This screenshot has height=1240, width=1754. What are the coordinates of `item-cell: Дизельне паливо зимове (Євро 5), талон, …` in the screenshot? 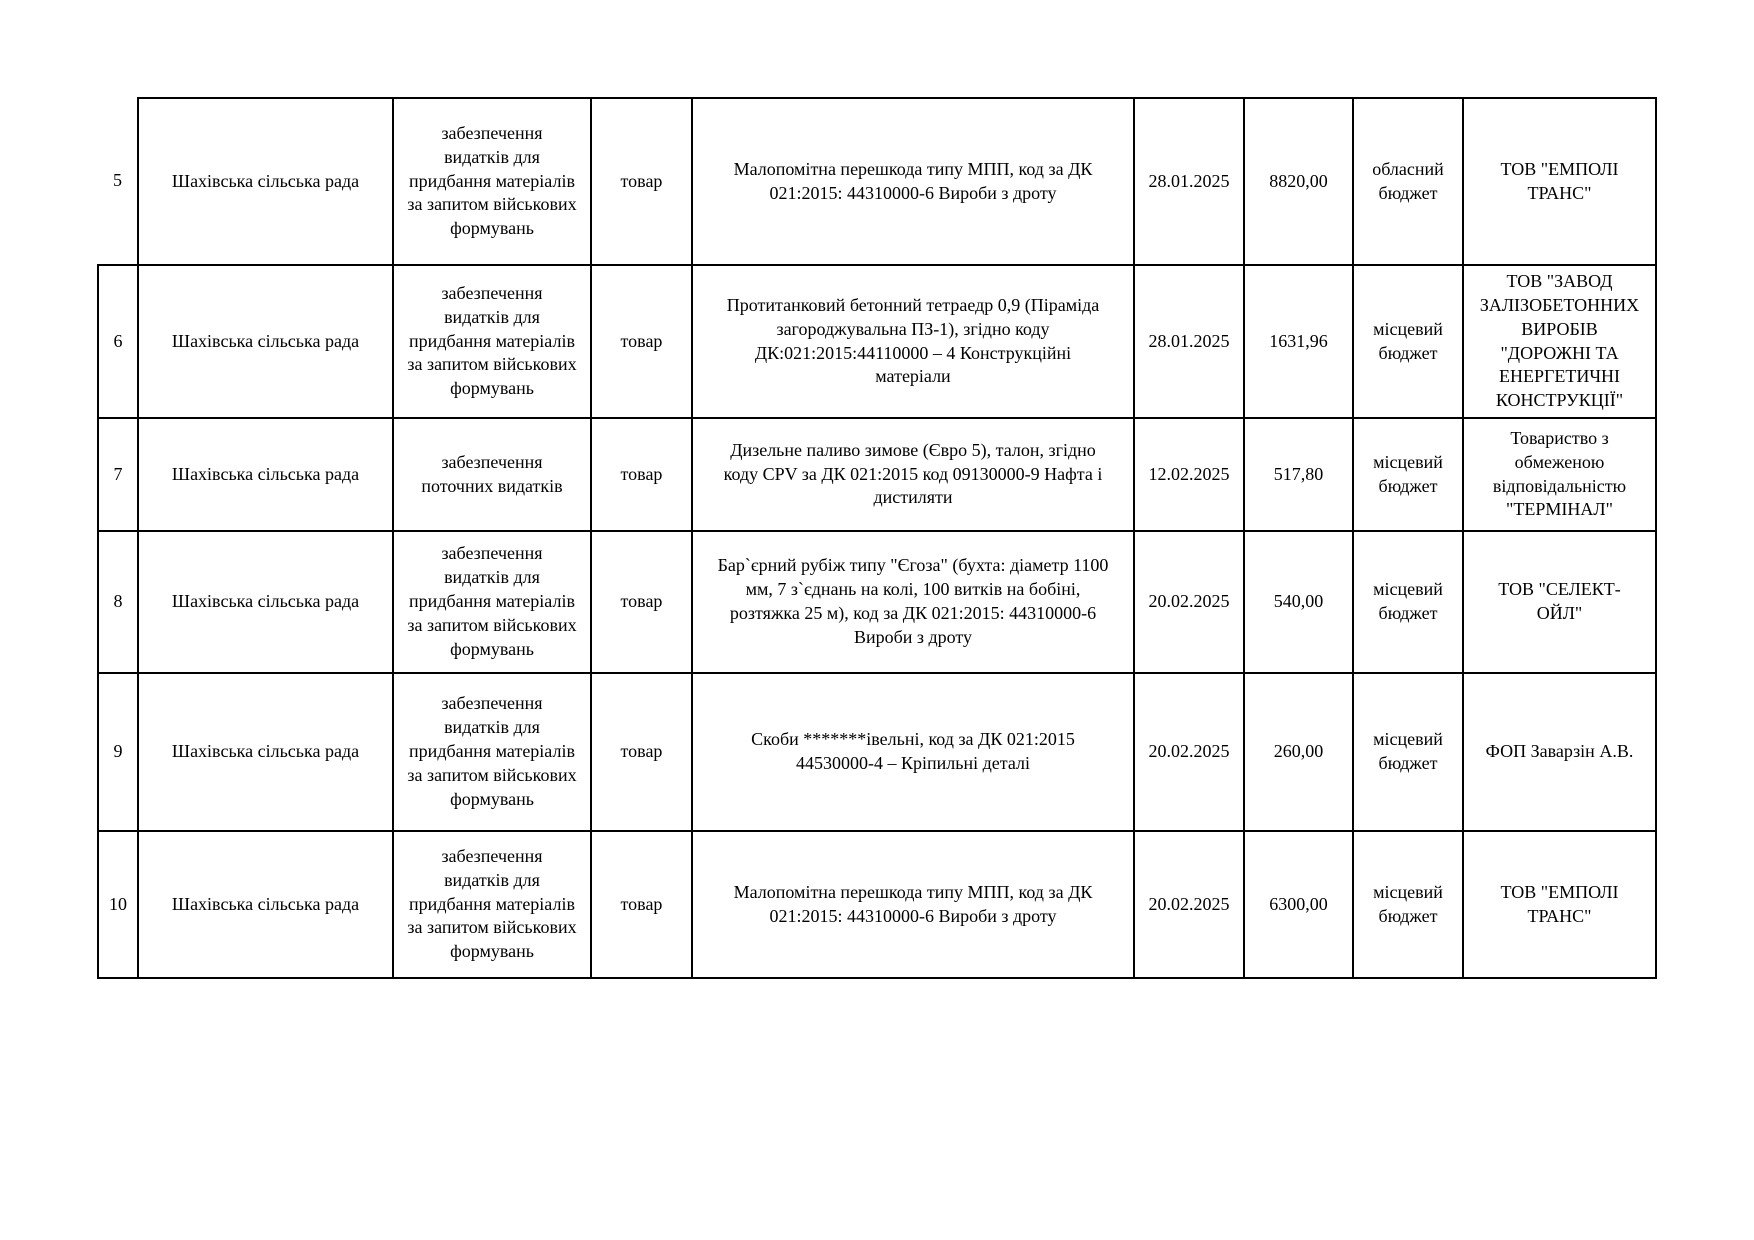 It's located at (913, 474).